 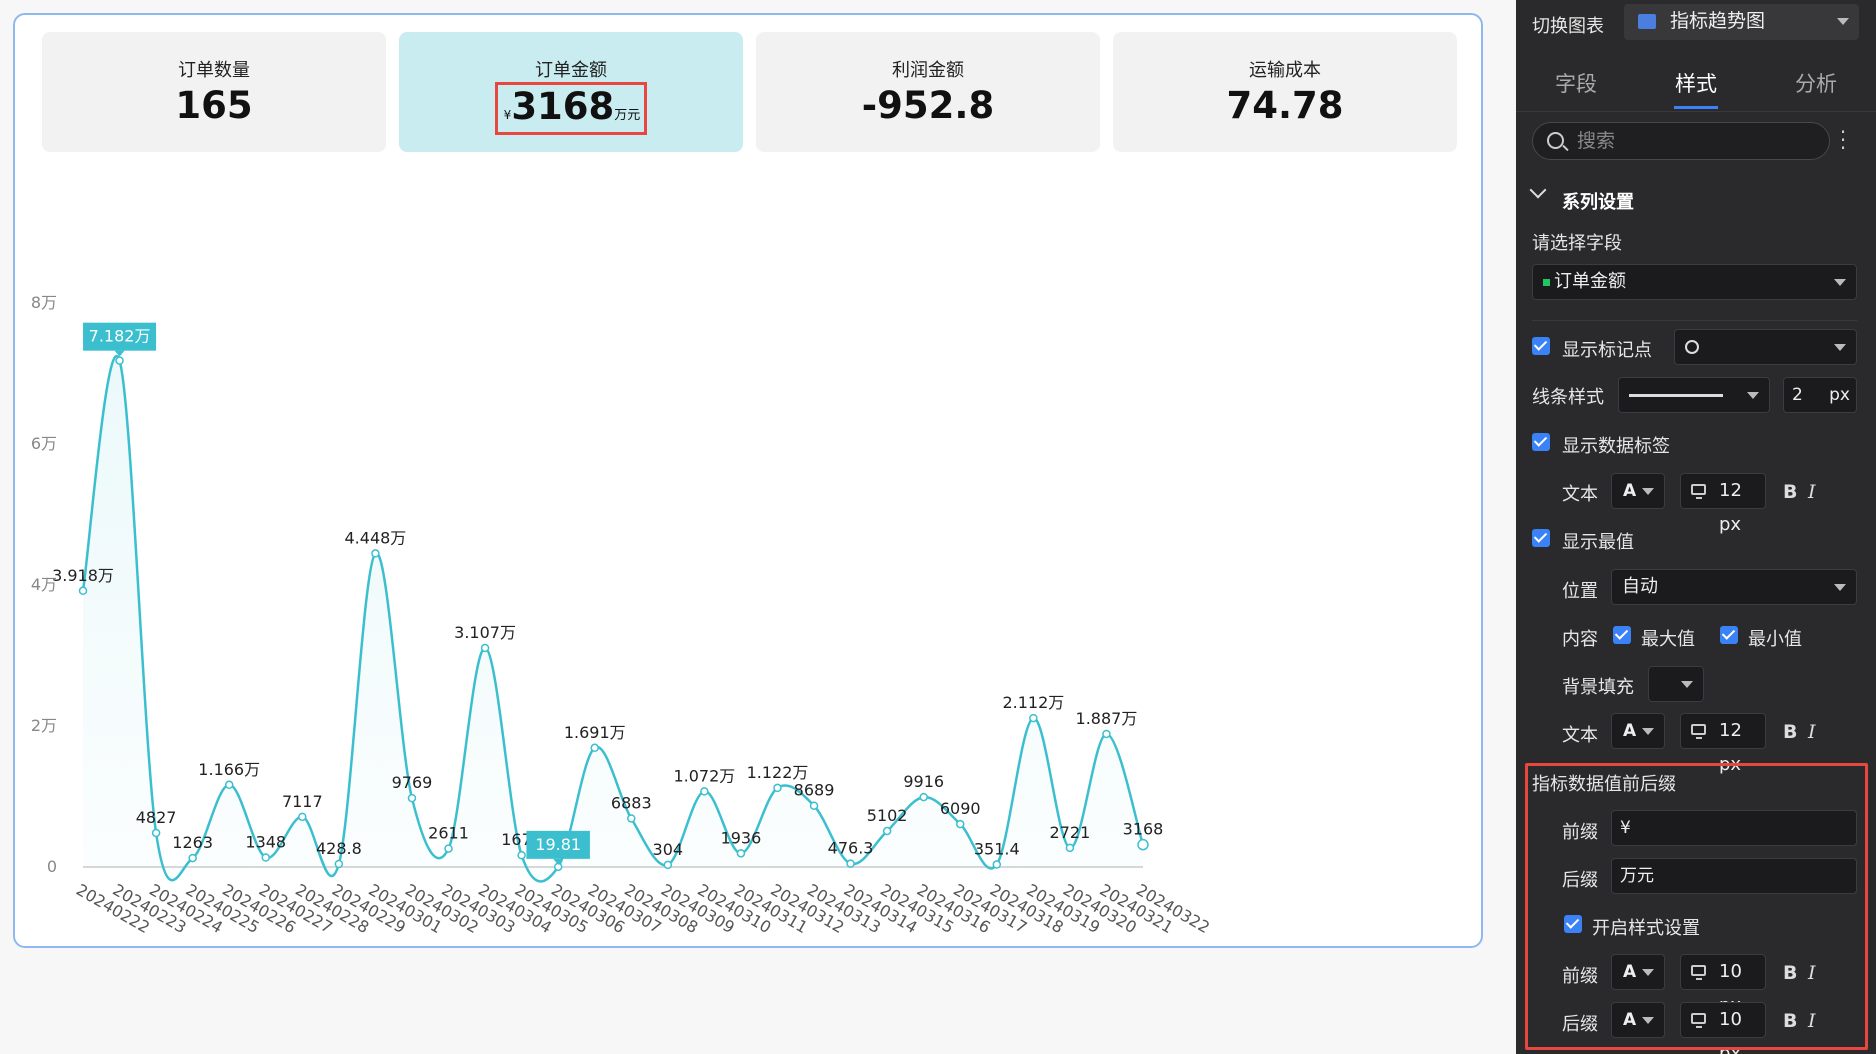 What do you see at coordinates (563, 106) in the screenshot?
I see `kpi-value: 3168` at bounding box center [563, 106].